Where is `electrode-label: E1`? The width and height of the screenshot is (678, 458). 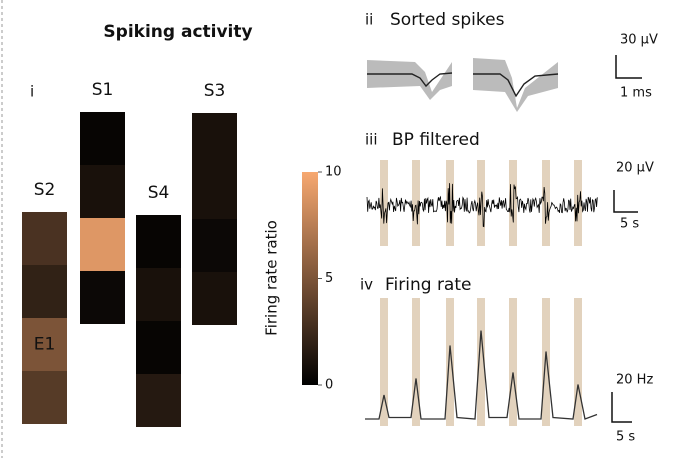 electrode-label: E1 is located at coordinates (45, 345).